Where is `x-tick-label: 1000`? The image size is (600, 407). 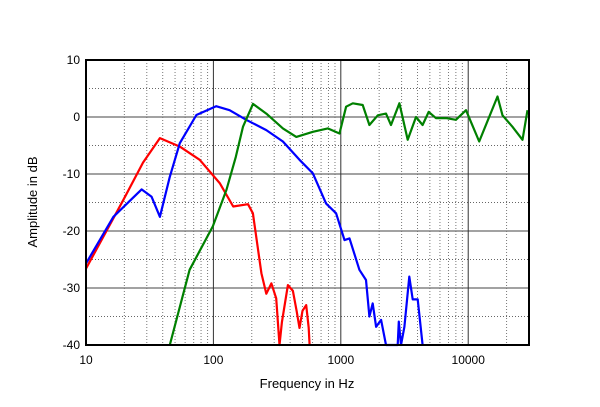
x-tick-label: 1000 is located at coordinates (340, 360).